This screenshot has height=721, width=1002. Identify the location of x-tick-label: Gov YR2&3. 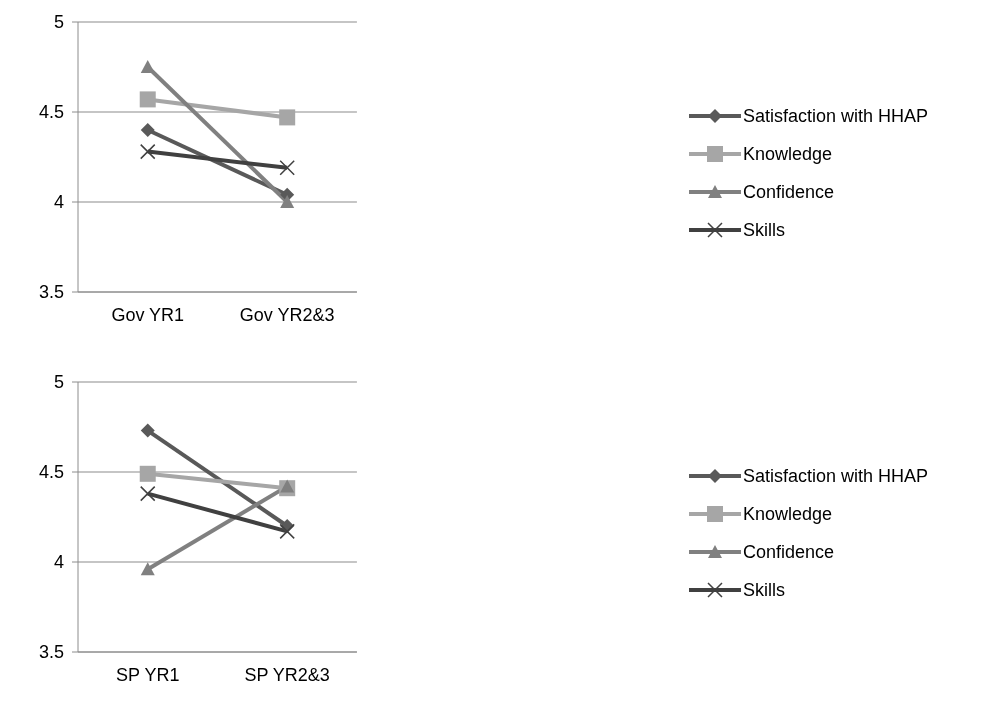
(287, 314).